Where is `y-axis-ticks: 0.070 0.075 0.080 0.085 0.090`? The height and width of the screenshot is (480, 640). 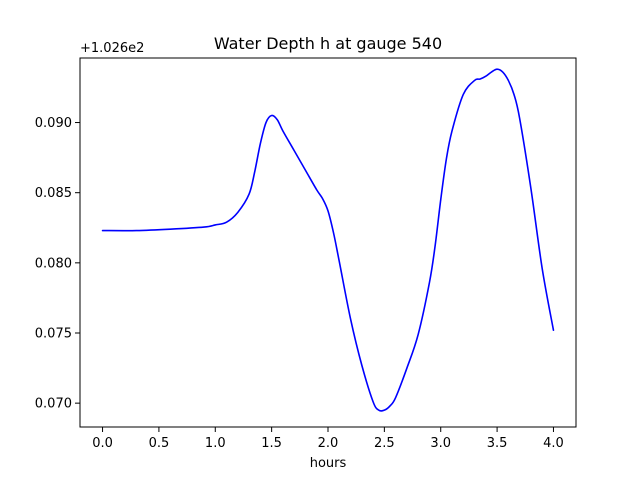
y-axis-ticks: 0.070 0.075 0.080 0.085 0.090 is located at coordinates (57, 264).